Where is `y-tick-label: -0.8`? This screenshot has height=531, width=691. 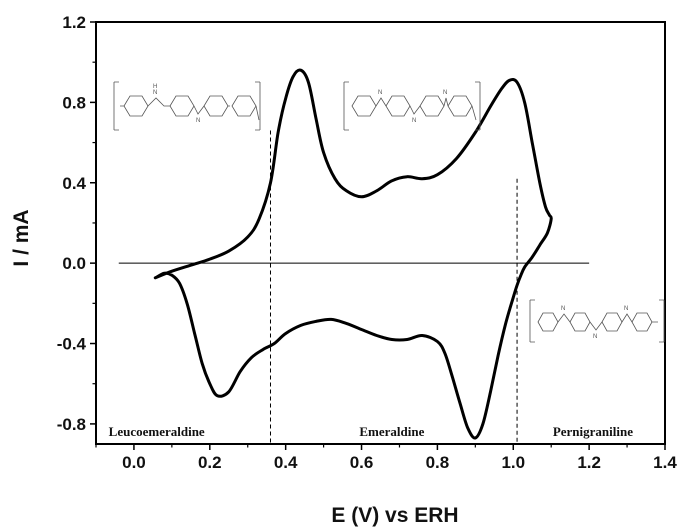 y-tick-label: -0.8 is located at coordinates (71, 424).